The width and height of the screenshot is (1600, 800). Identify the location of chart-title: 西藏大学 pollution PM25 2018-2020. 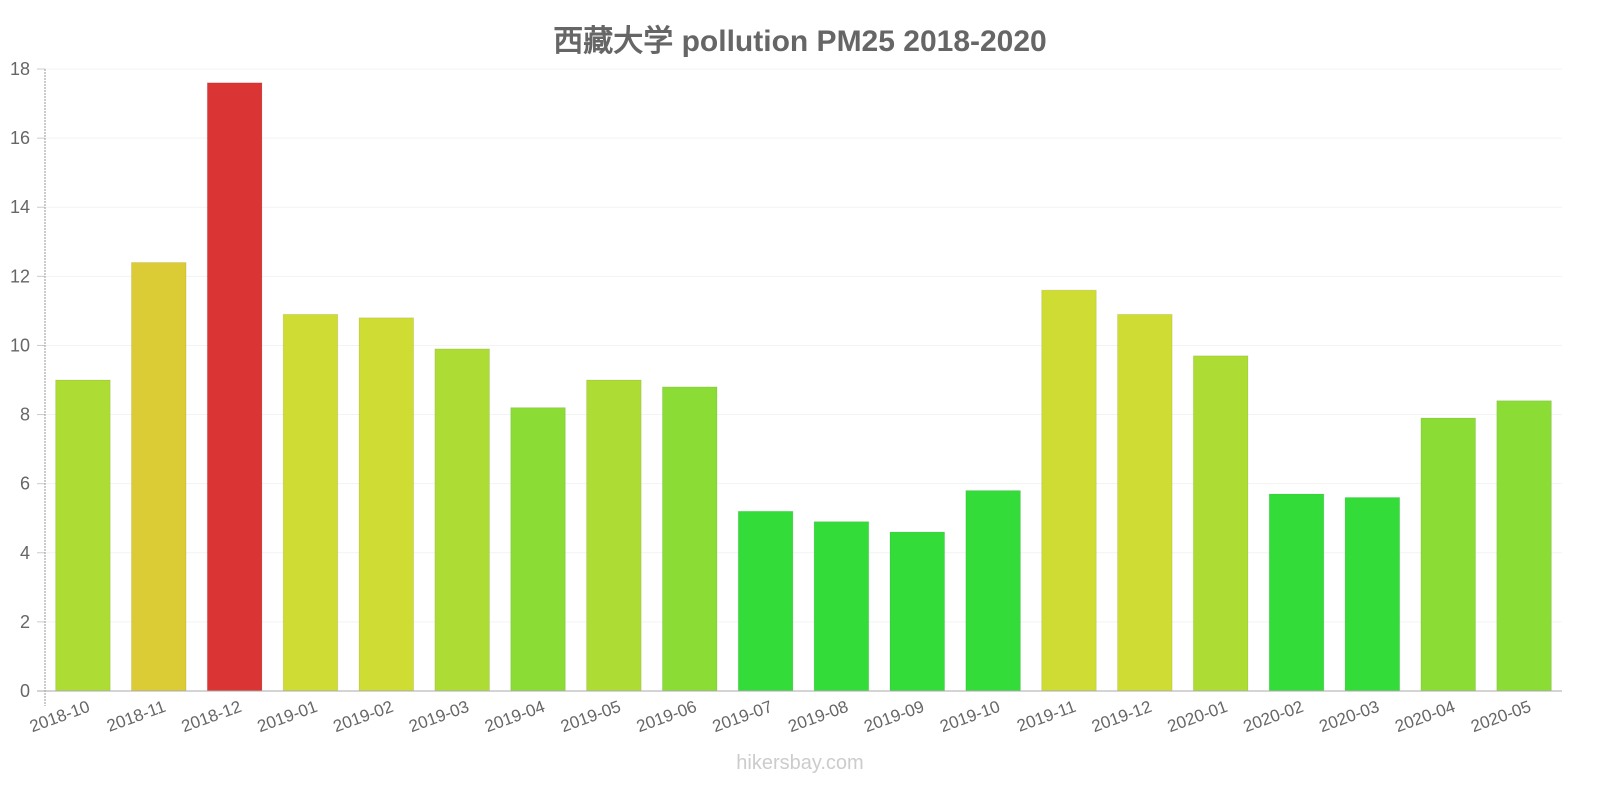
(800, 41).